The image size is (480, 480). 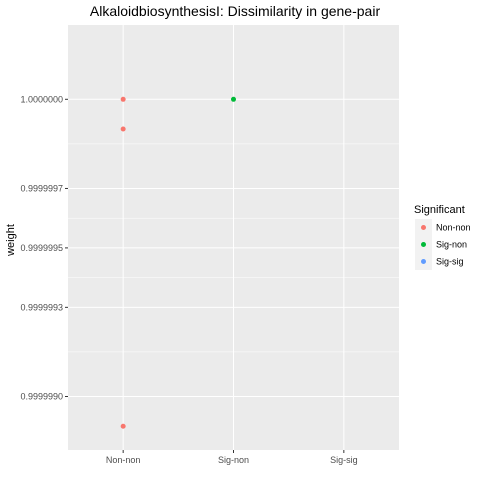 What do you see at coordinates (41, 188) in the screenshot?
I see `y-tick-label: 0.9999997` at bounding box center [41, 188].